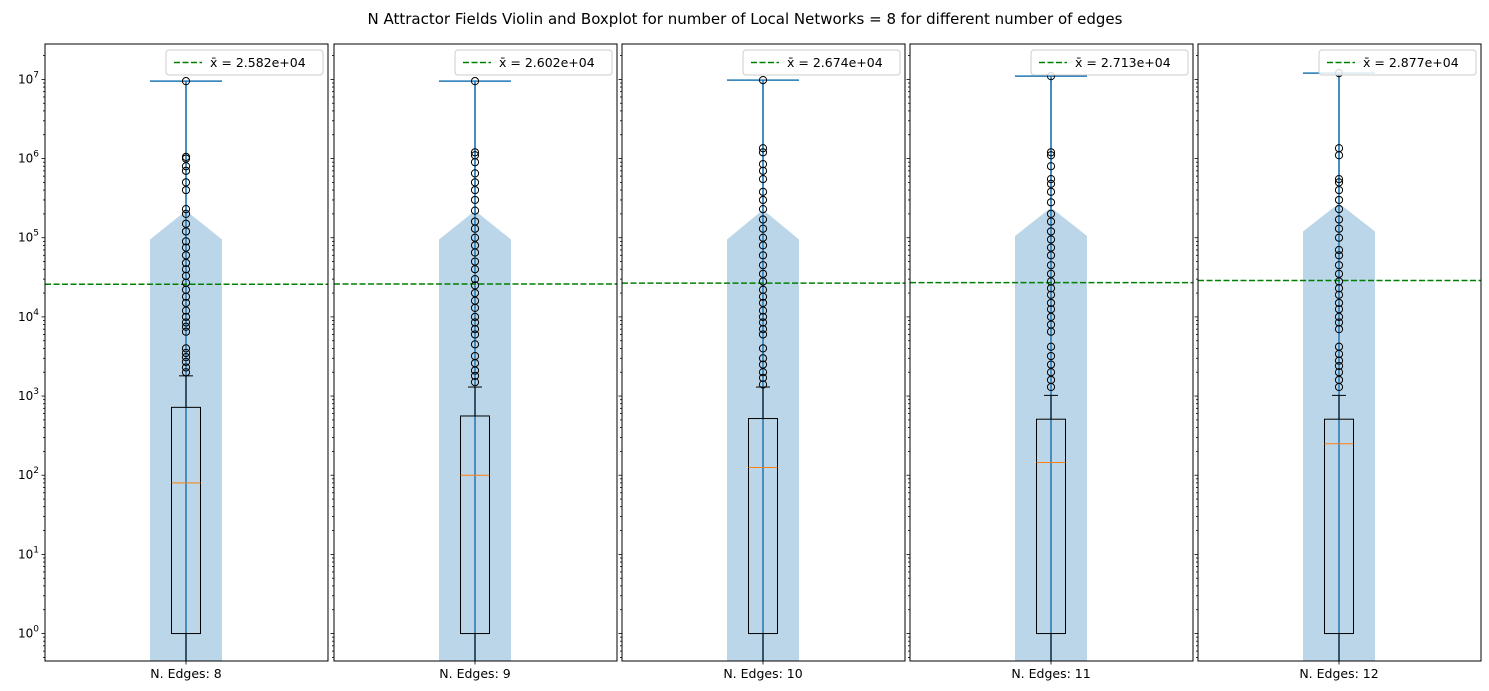  What do you see at coordinates (1411, 62) in the screenshot?
I see `legend-label: x̄ = 2.877e+04` at bounding box center [1411, 62].